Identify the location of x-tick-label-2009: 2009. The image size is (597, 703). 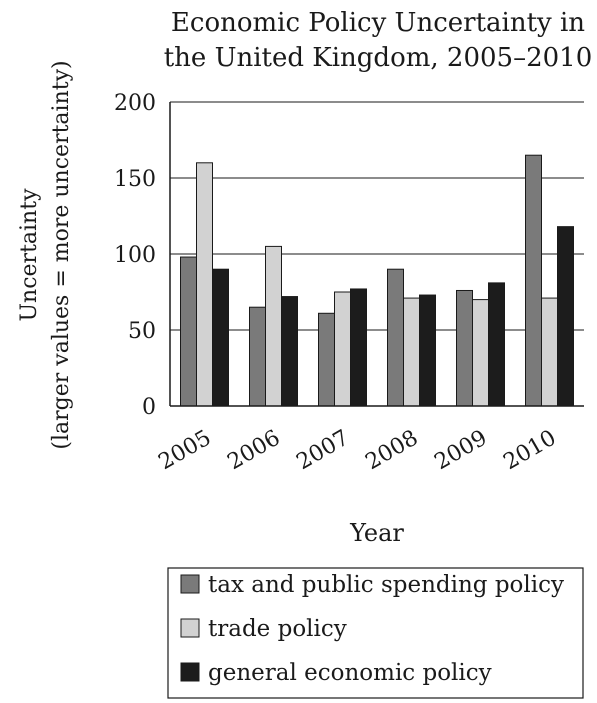
(461, 451).